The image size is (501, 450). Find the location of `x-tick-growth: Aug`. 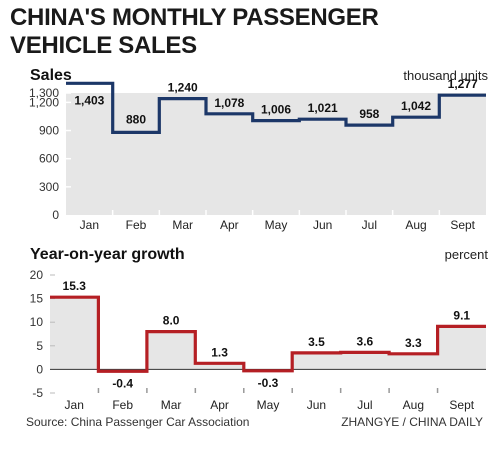

x-tick-growth: Aug is located at coordinates (413, 405).